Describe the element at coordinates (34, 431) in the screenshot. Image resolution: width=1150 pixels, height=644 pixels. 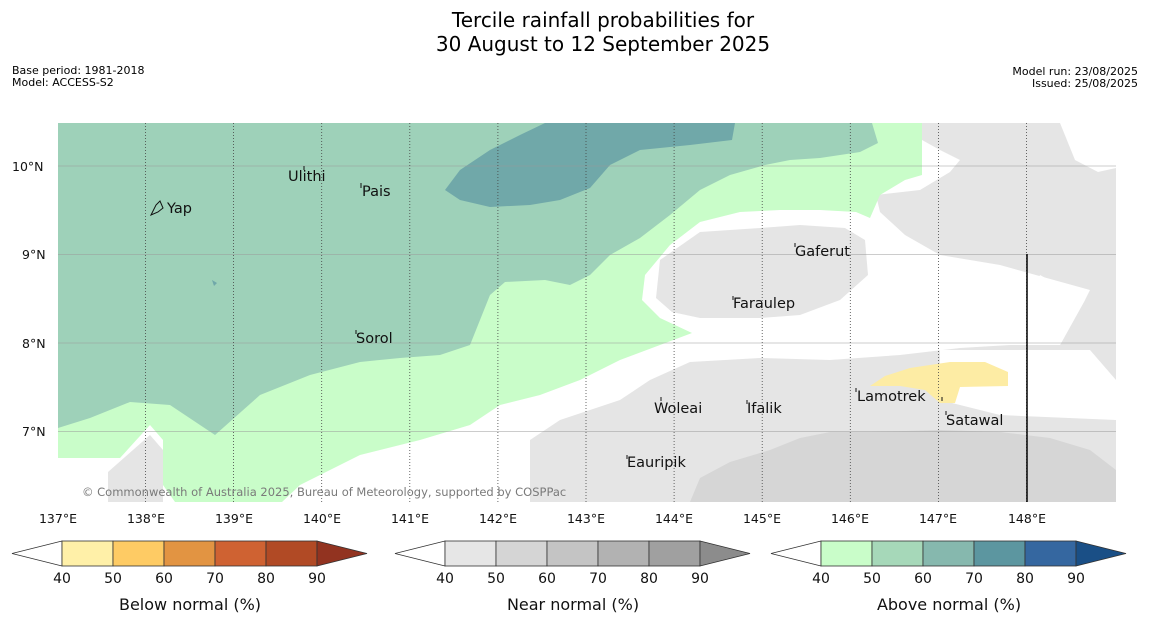
I see `lat-label: 7°N` at that location.